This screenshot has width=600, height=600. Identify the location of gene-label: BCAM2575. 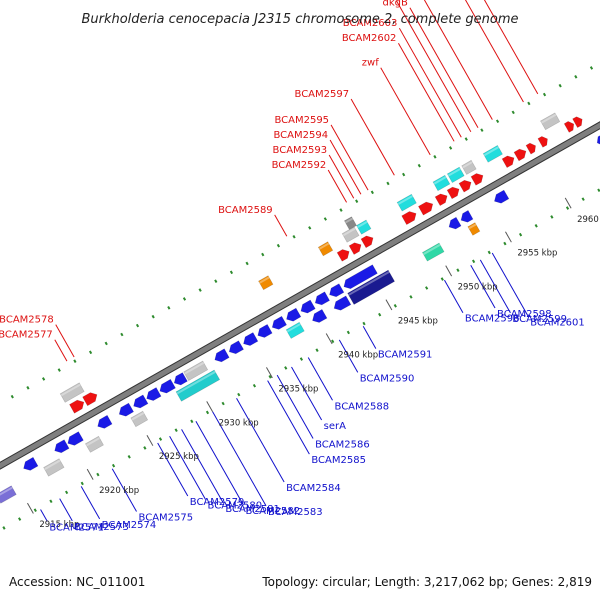
(166, 518).